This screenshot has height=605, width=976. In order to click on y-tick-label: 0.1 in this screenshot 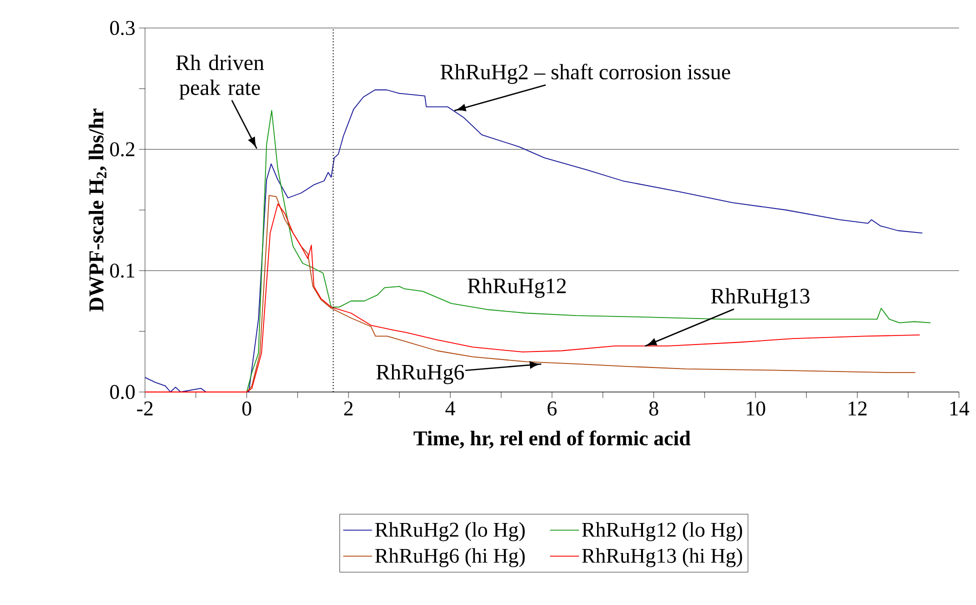, I will do `click(122, 271)`.